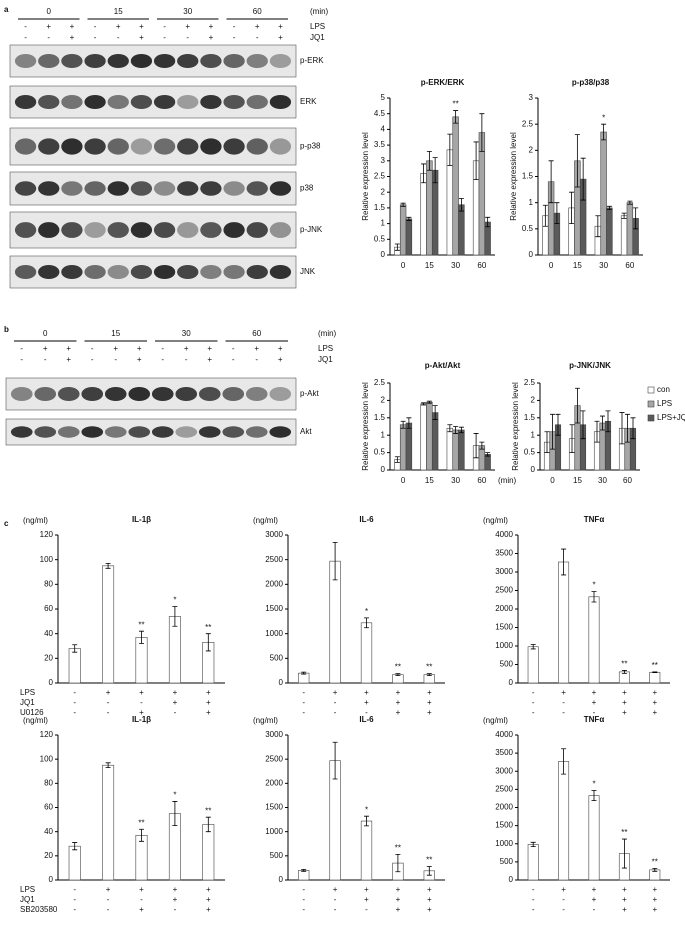  I want to click on band-label: JNK, so click(308, 271).